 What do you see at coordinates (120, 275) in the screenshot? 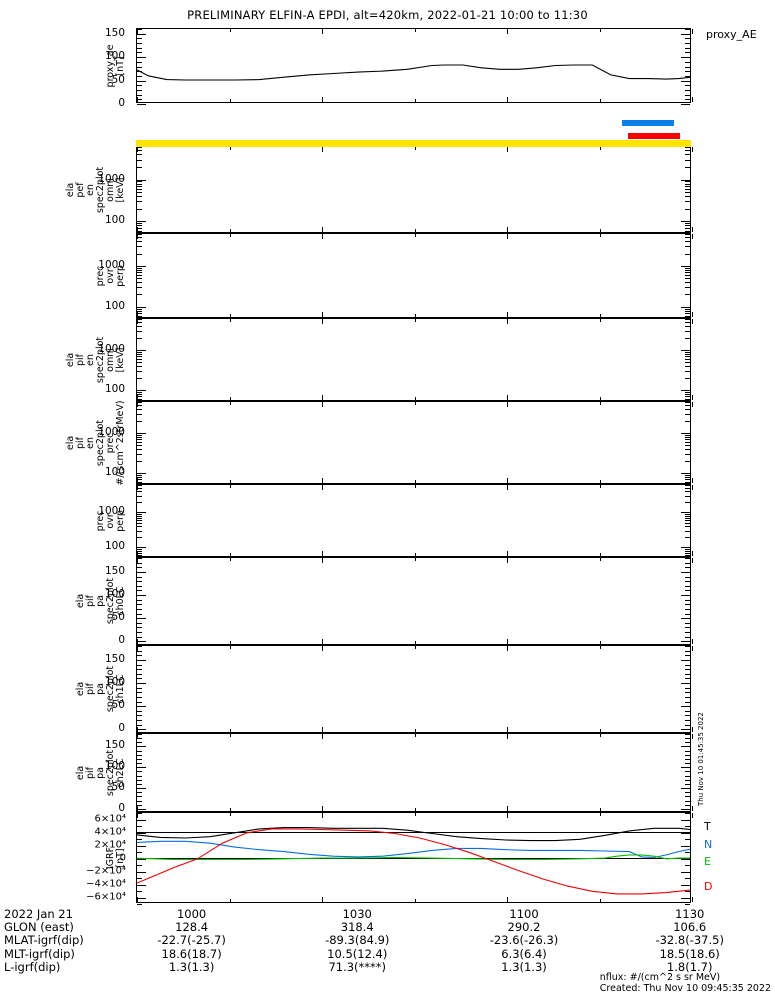
I see `axis-title-line: perp` at bounding box center [120, 275].